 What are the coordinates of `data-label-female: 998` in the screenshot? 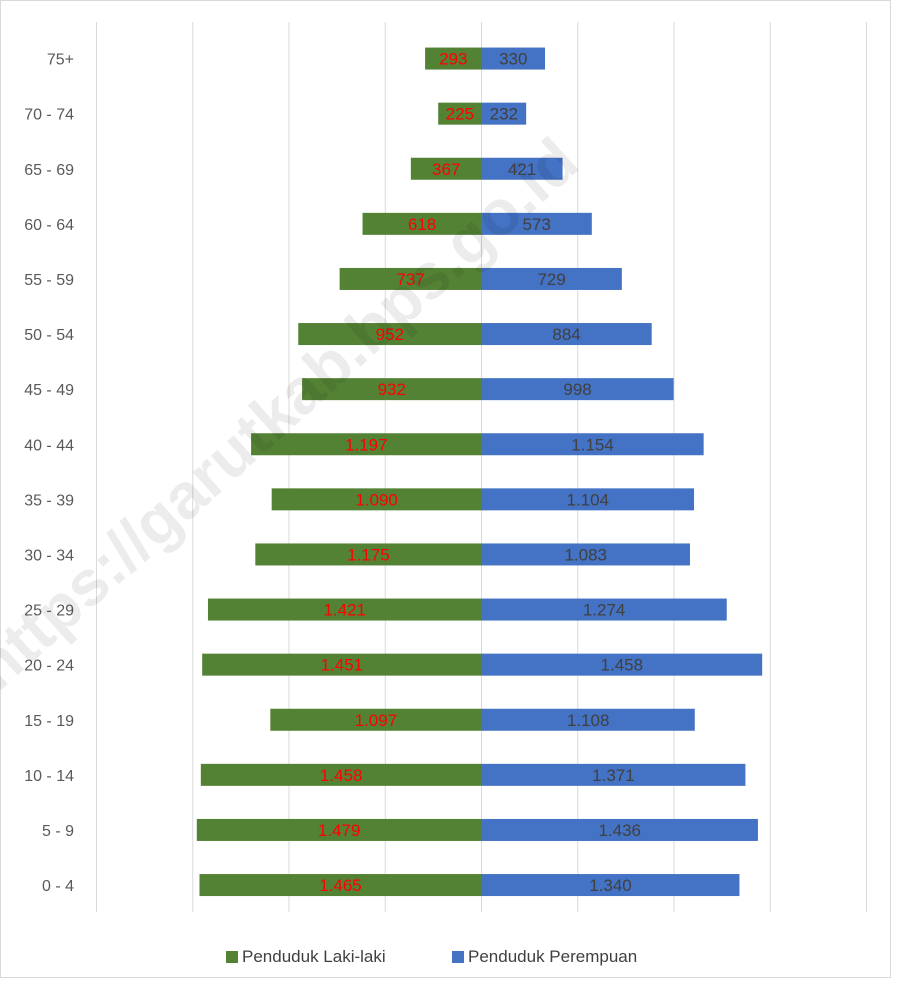 It's located at (577, 389).